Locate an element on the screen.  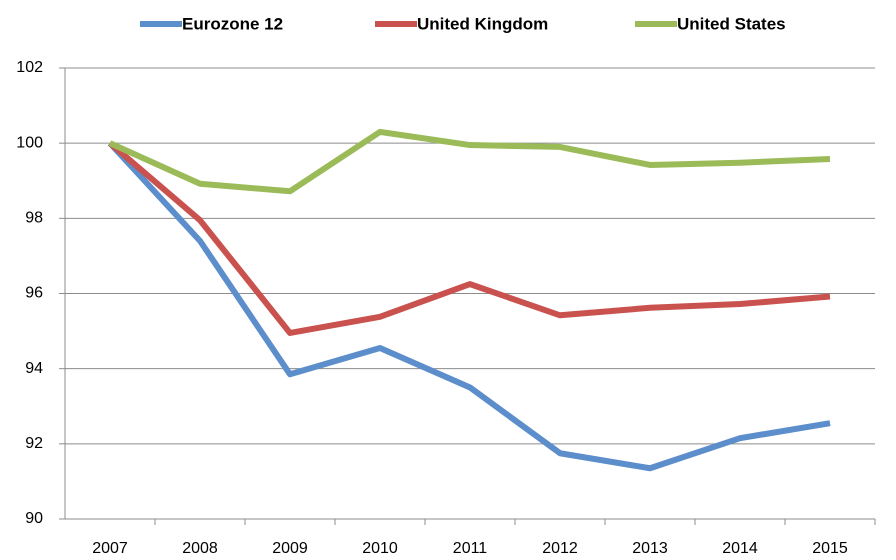
x-tick-label: 2008 is located at coordinates (200, 548).